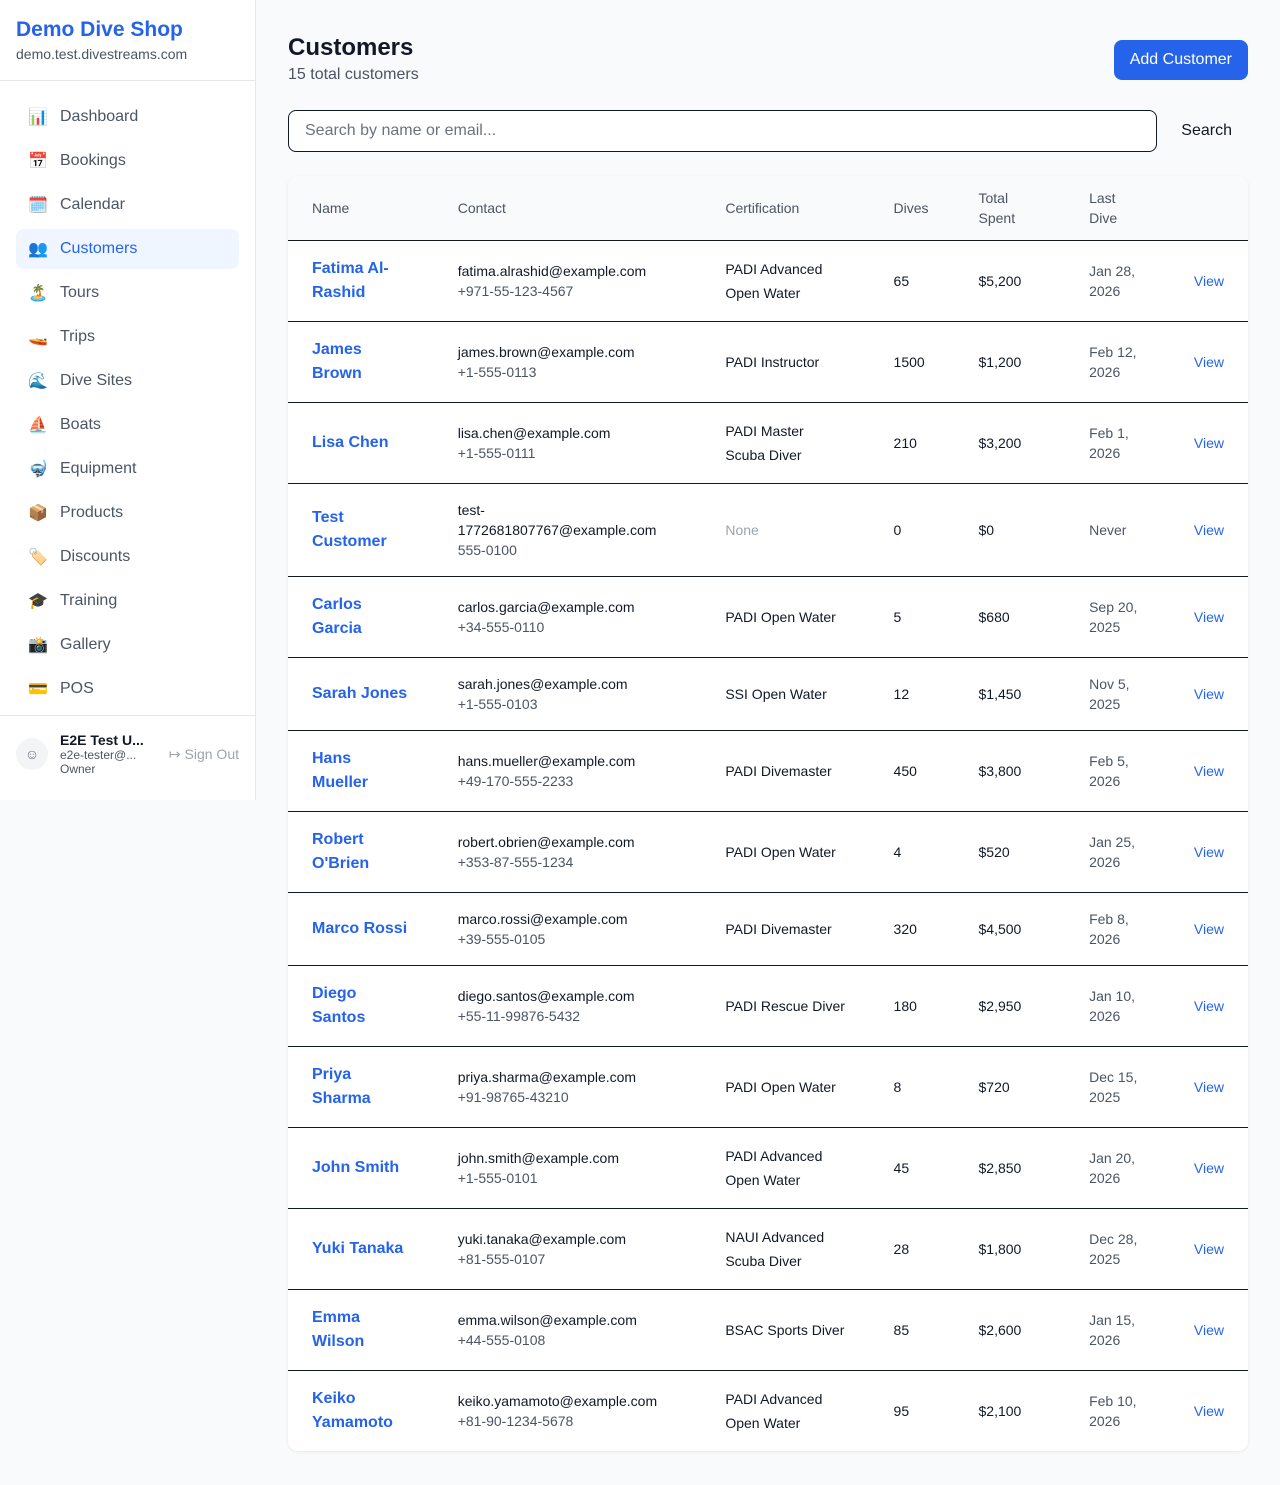  What do you see at coordinates (127, 689) in the screenshot?
I see `sidebar-item-pos: 💳 POS` at bounding box center [127, 689].